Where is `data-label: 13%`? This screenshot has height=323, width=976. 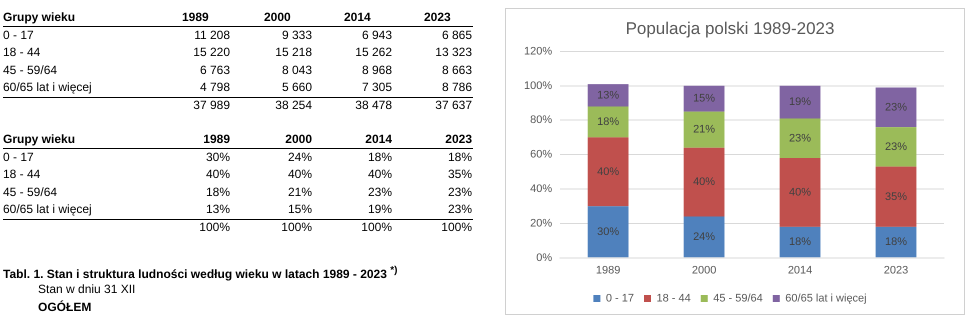 data-label: 13% is located at coordinates (608, 95).